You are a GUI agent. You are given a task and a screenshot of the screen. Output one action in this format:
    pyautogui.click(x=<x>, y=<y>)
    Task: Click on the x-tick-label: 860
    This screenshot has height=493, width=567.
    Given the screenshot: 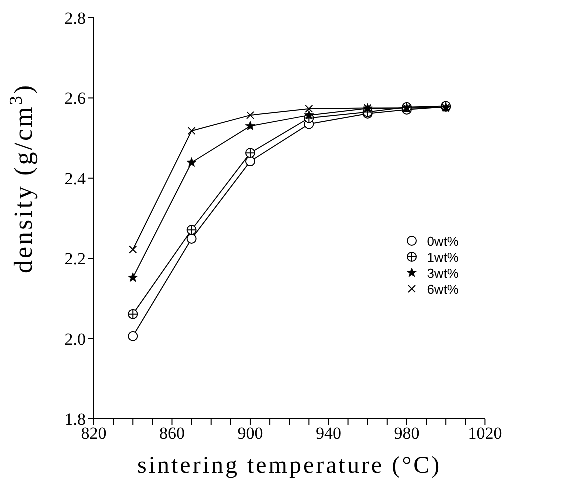 What is the action you would take?
    pyautogui.click(x=172, y=434)
    